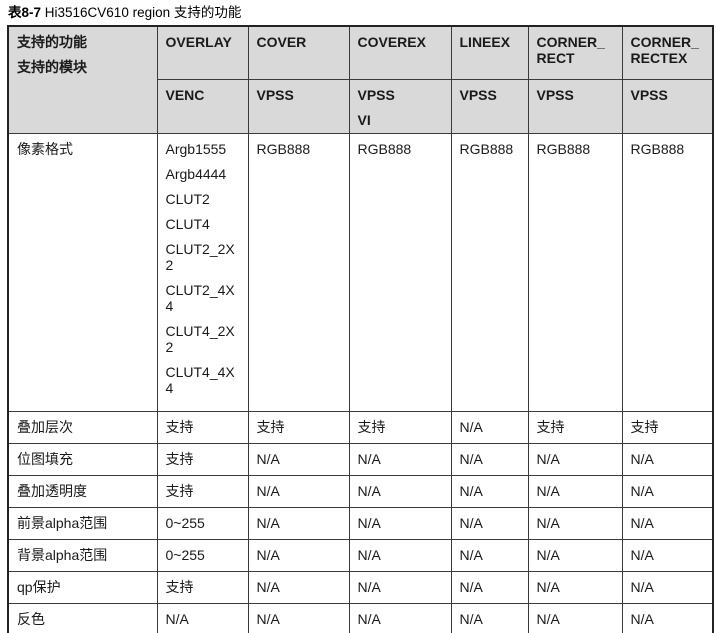 The image size is (716, 633). I want to click on table-title-text: Hi3516CV610 region 支持的功能, so click(141, 12).